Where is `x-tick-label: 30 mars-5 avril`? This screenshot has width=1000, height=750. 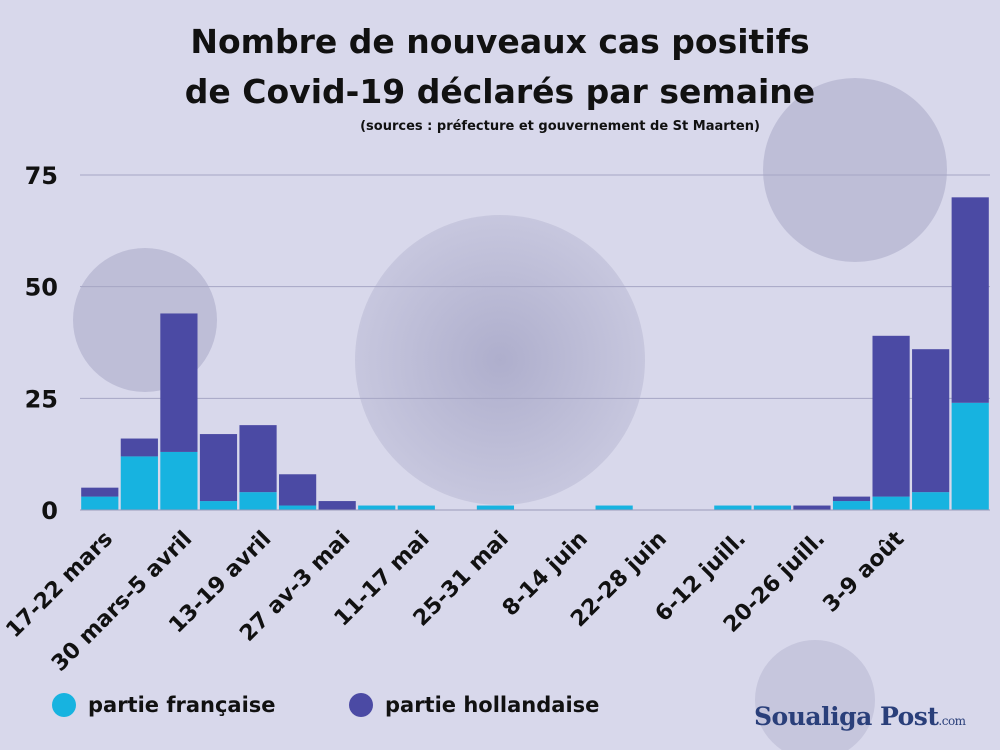 x-tick-label: 30 mars-5 avril is located at coordinates (122, 602).